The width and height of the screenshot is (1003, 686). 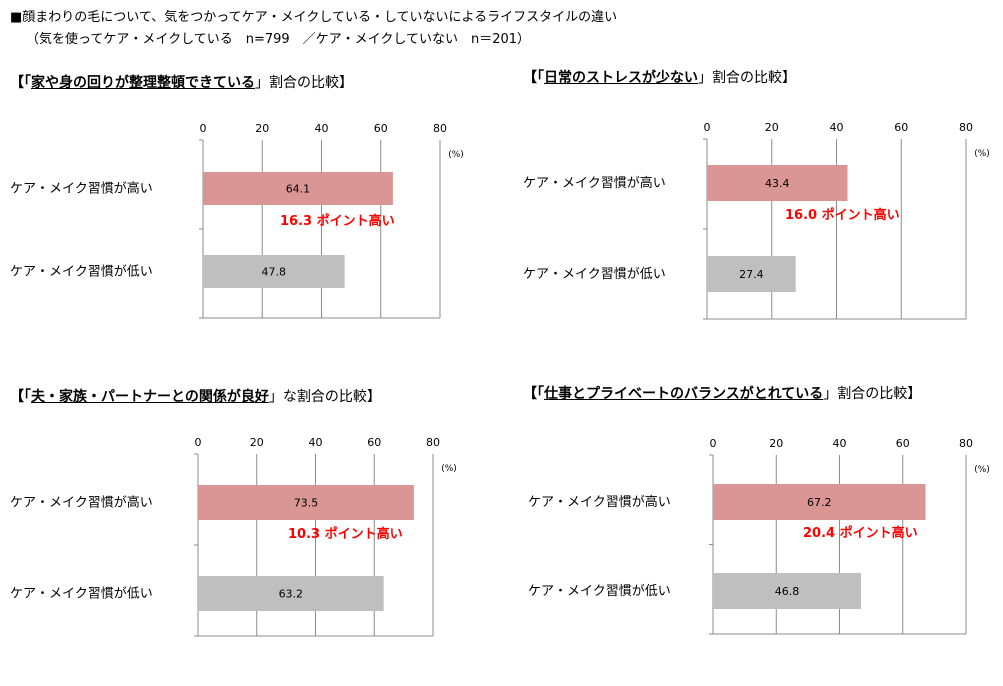 I want to click on data-label: 63.2, so click(x=291, y=594).